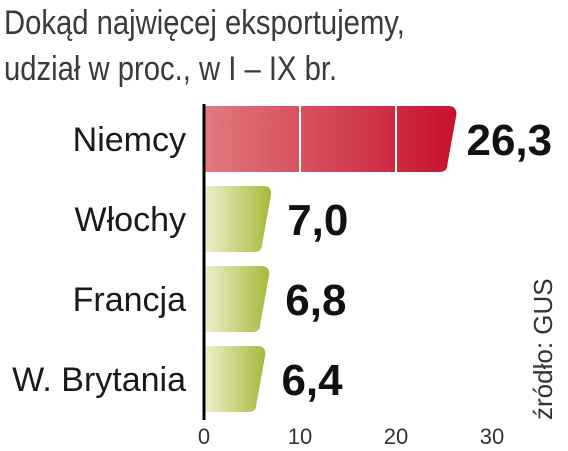 The image size is (568, 451). What do you see at coordinates (315, 300) in the screenshot?
I see `value-label: 6,8` at bounding box center [315, 300].